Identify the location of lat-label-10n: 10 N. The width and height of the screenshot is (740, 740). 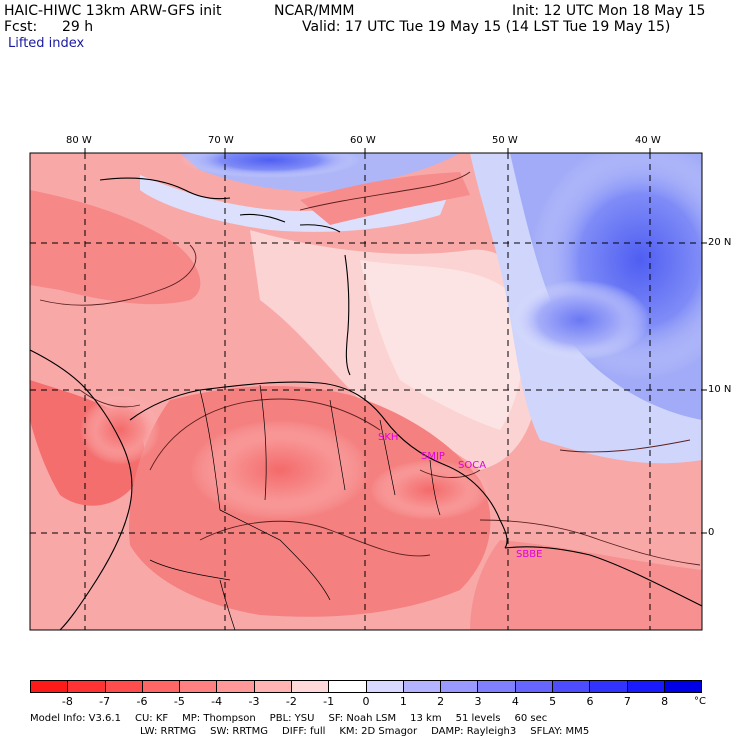
(720, 389).